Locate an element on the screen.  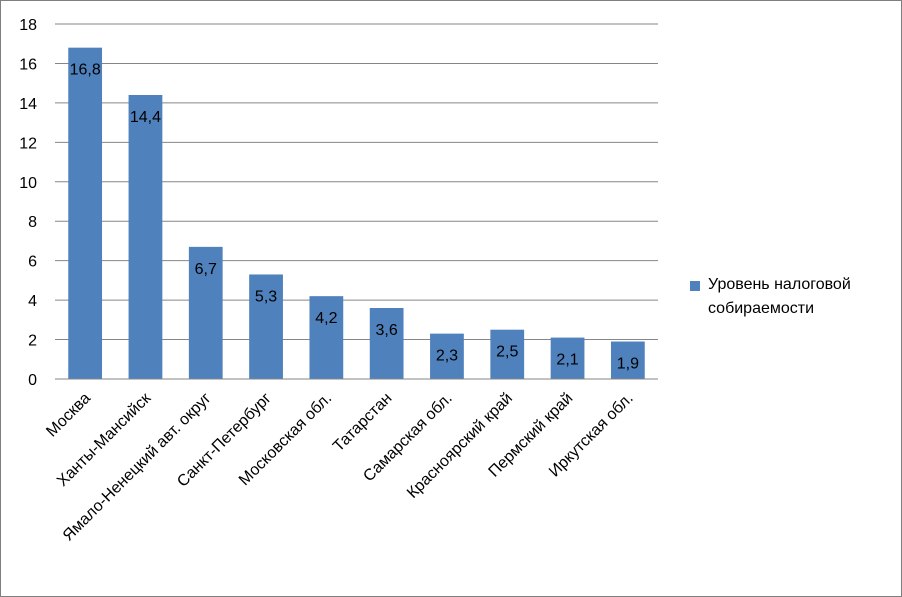
y-tick-label: 12 is located at coordinates (28, 143).